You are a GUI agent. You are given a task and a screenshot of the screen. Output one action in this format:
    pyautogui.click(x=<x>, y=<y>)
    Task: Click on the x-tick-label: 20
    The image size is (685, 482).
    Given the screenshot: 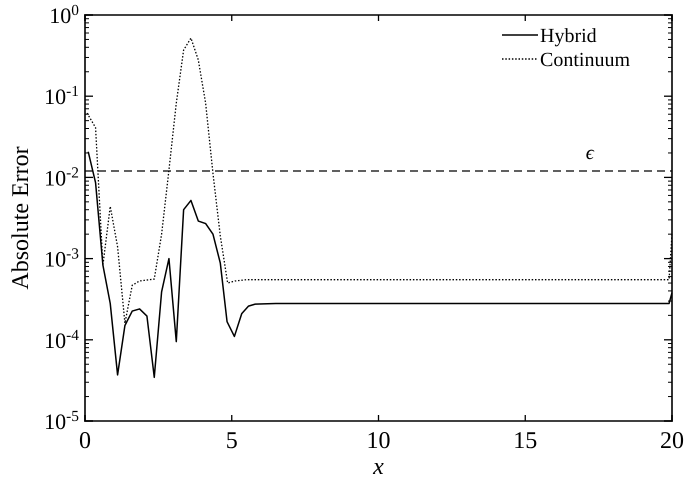 What is the action you would take?
    pyautogui.click(x=672, y=441)
    